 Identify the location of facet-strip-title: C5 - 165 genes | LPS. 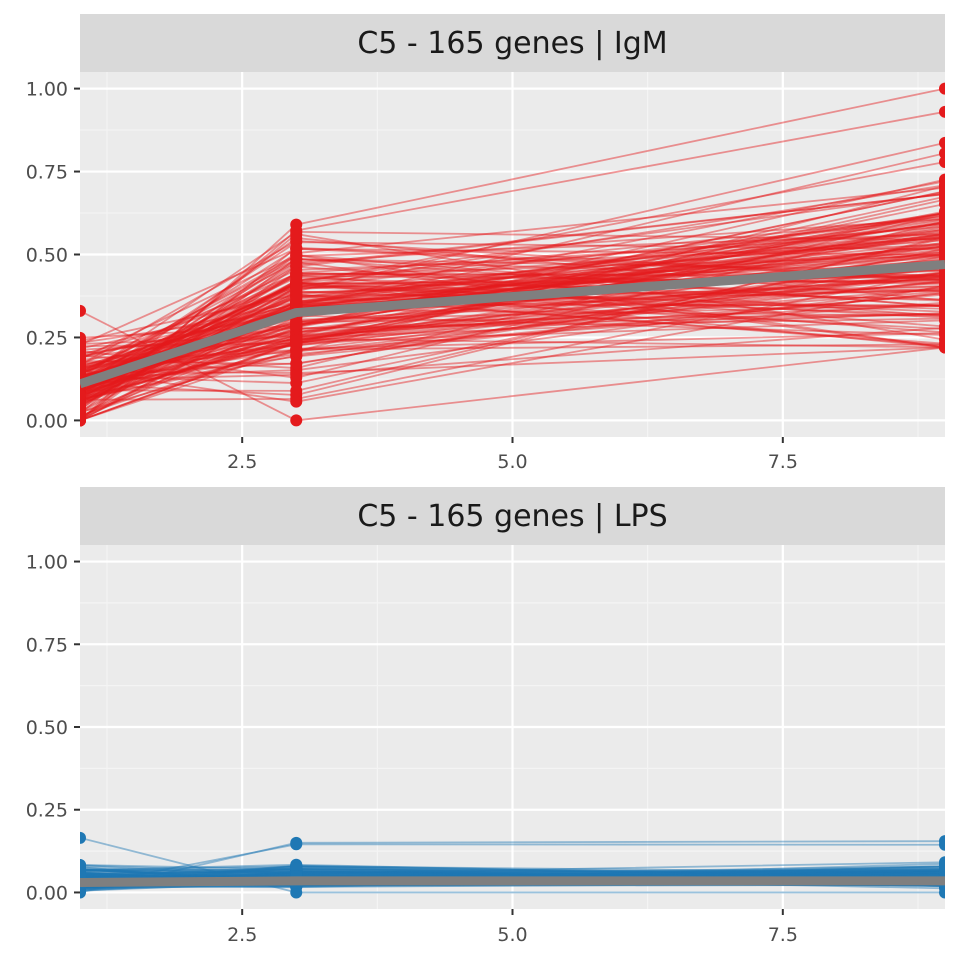
(512, 516).